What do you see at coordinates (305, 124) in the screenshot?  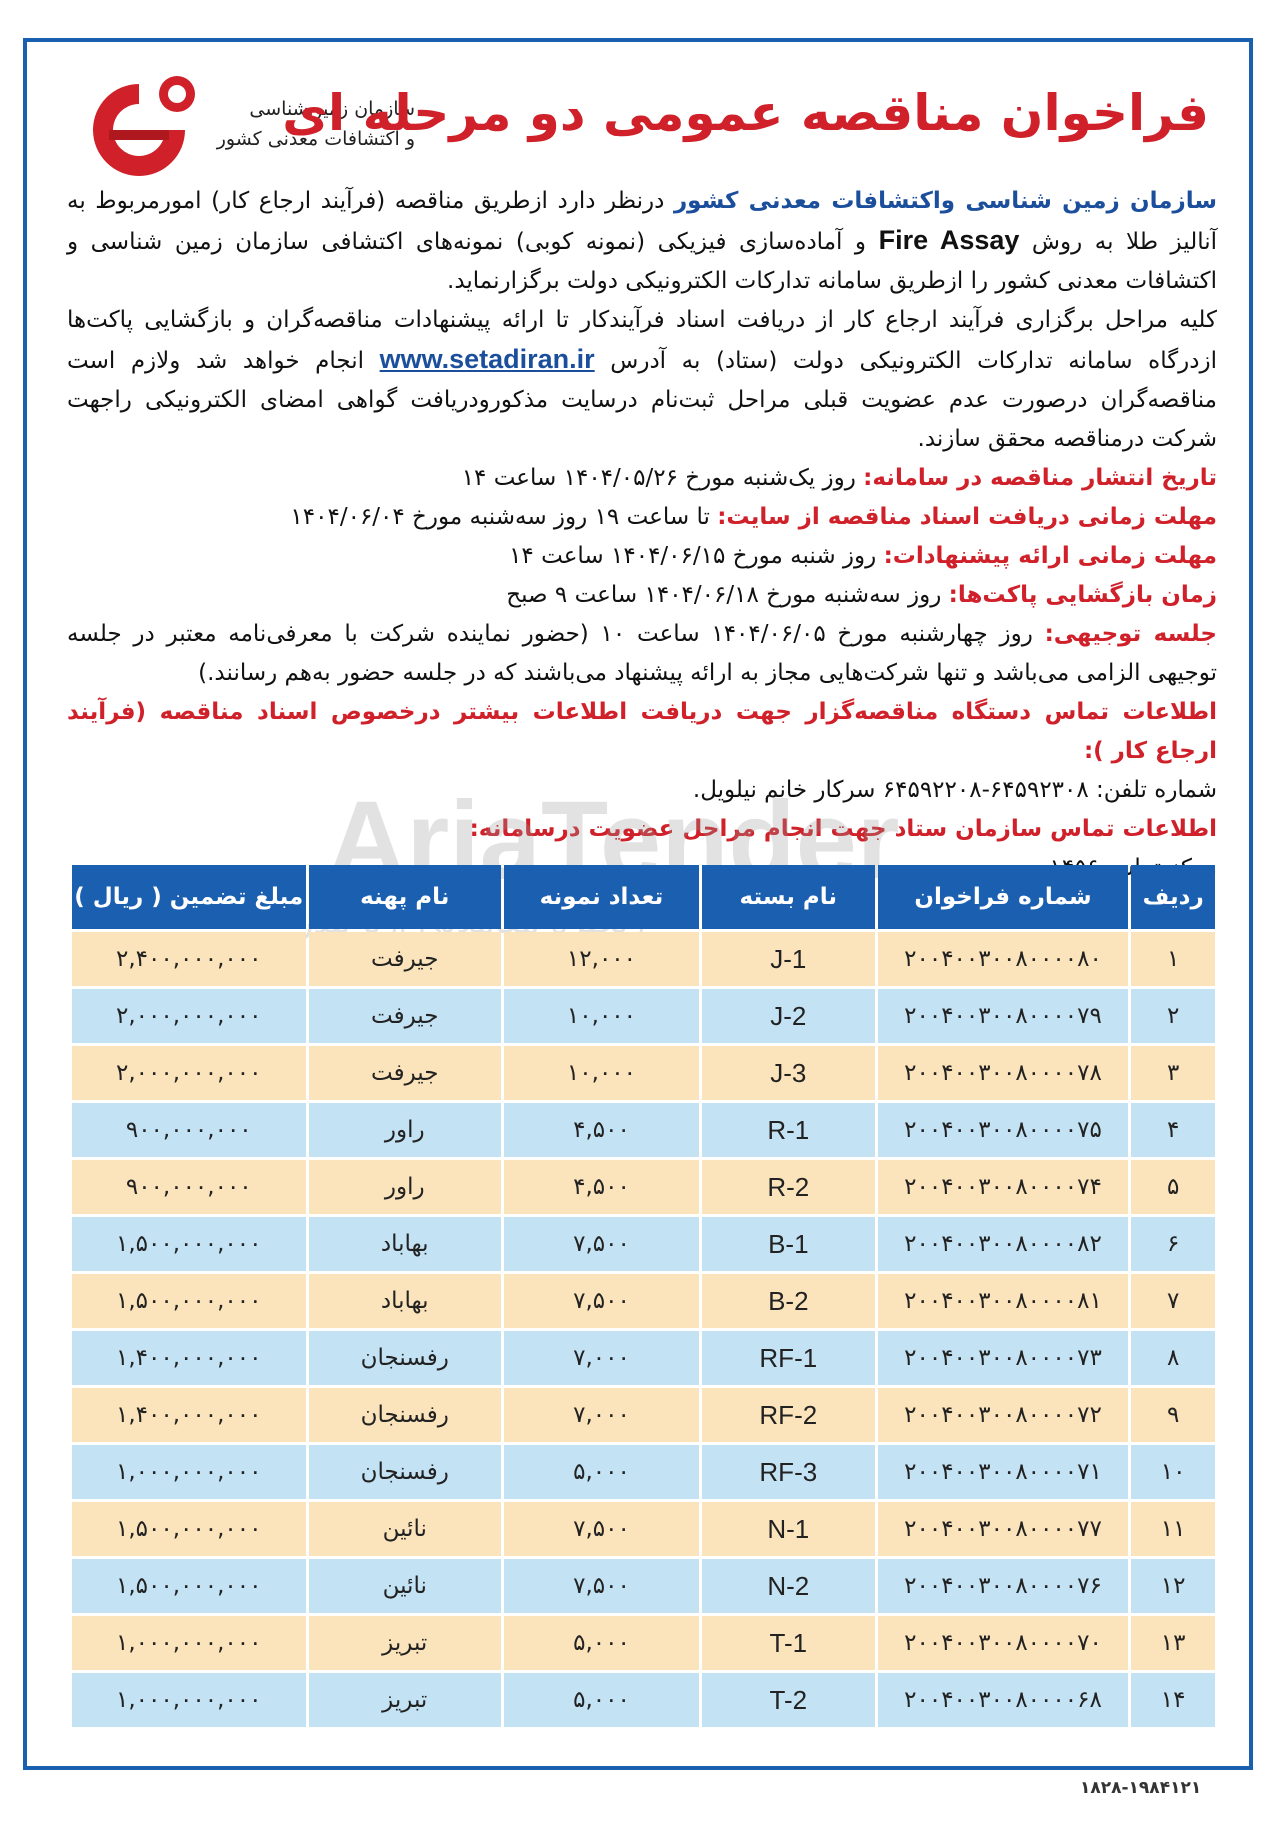 I see `organization-name: سازمان زمین‌شناسی و اکتشافات معدنی کشور` at bounding box center [305, 124].